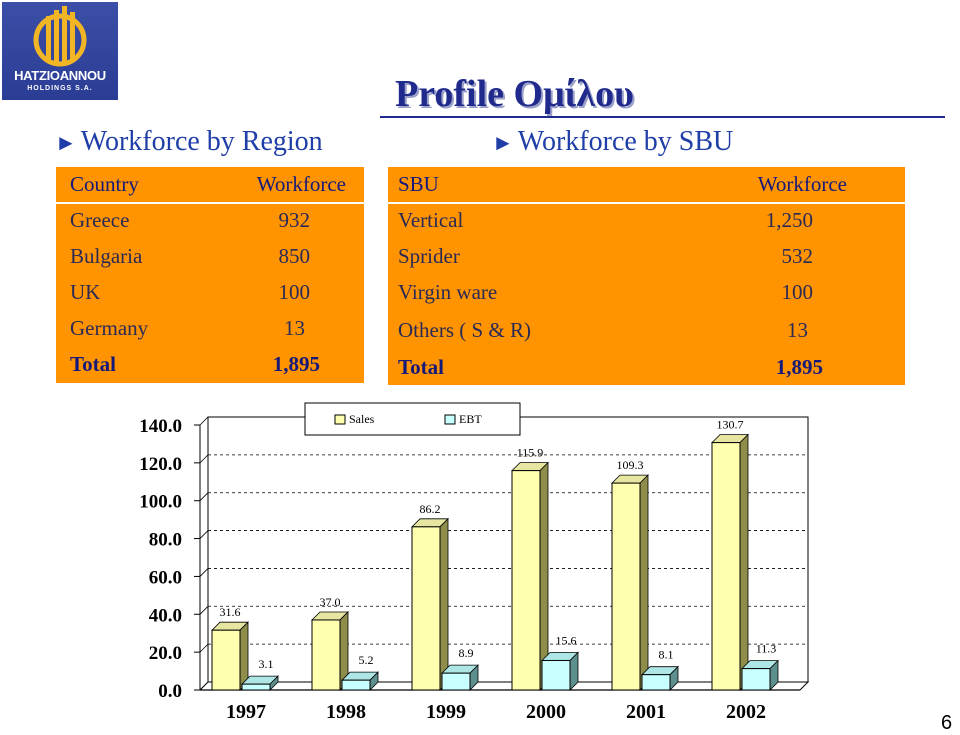  I want to click on data-label: 86.2, so click(430, 509).